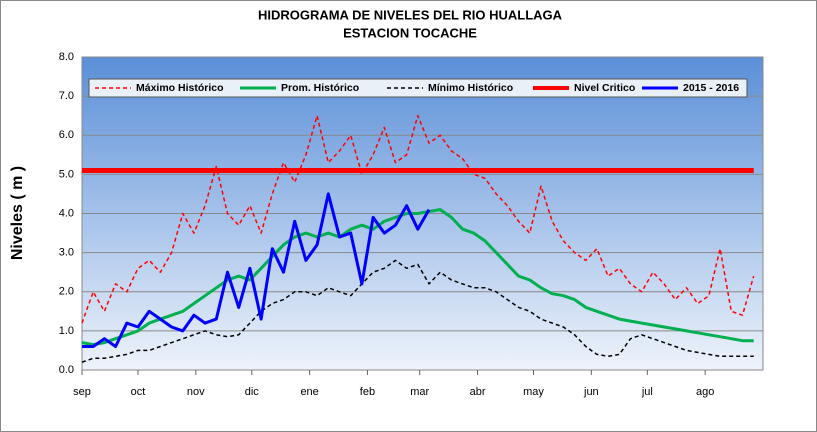 The image size is (817, 432). I want to click on x-tick-label: oct, so click(138, 392).